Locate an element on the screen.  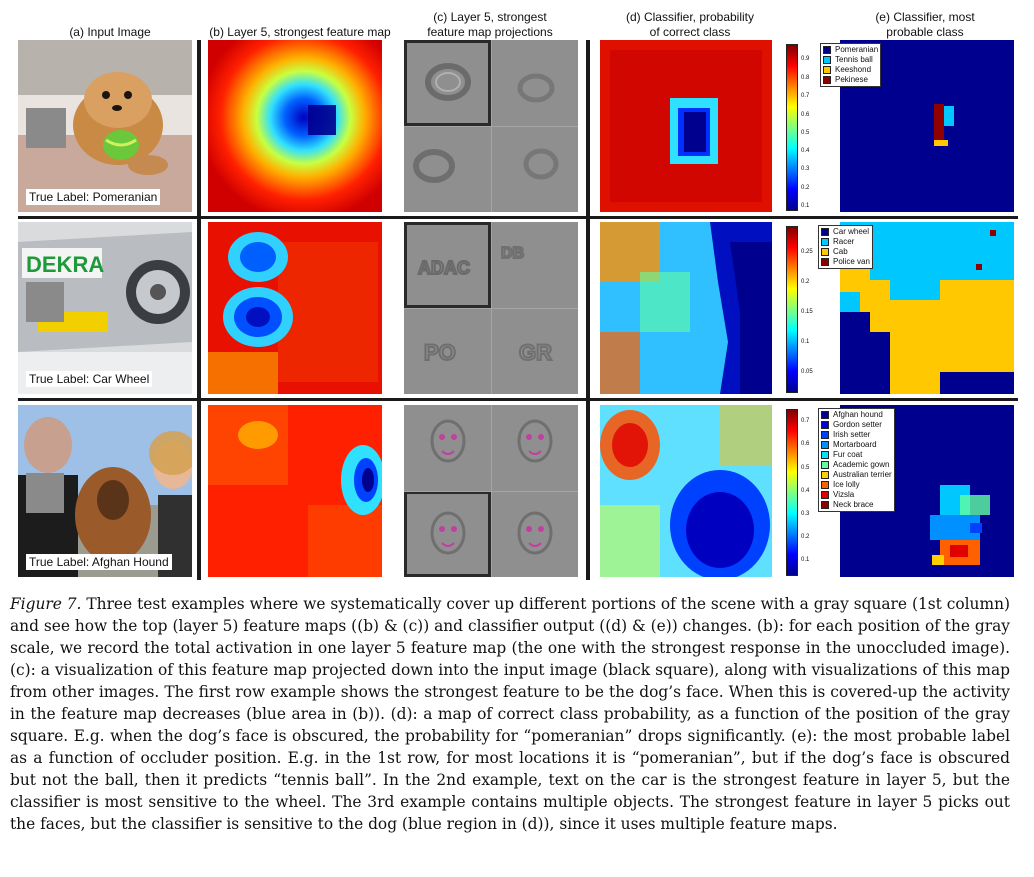
feature-map-row2 is located at coordinates (295, 308).